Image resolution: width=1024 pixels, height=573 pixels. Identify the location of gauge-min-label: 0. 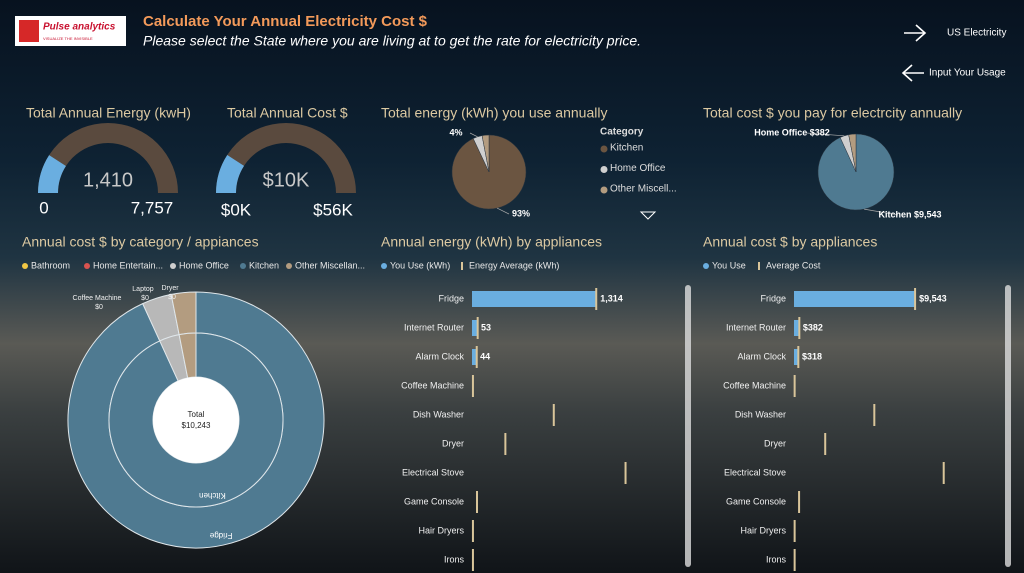
(43, 207).